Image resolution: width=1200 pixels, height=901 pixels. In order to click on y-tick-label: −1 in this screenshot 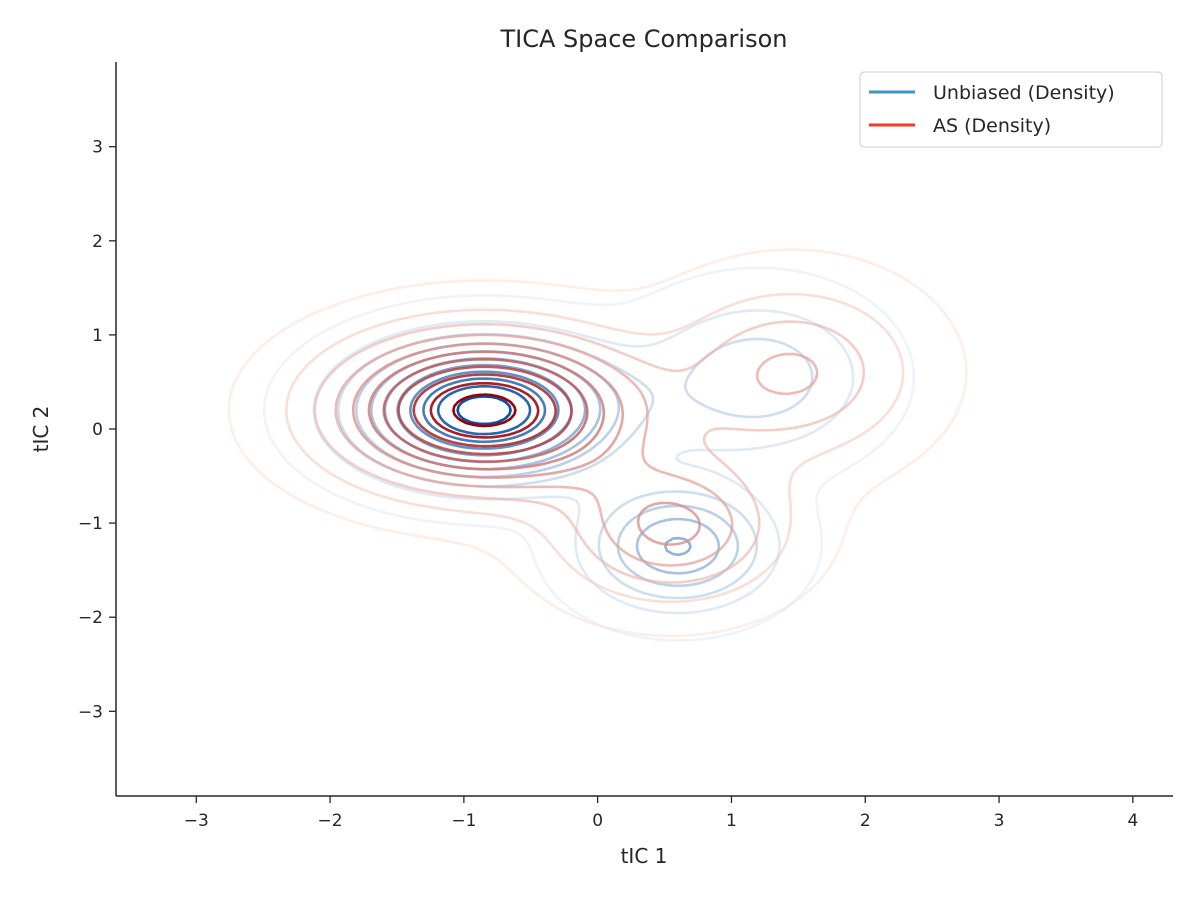, I will do `click(90, 524)`.